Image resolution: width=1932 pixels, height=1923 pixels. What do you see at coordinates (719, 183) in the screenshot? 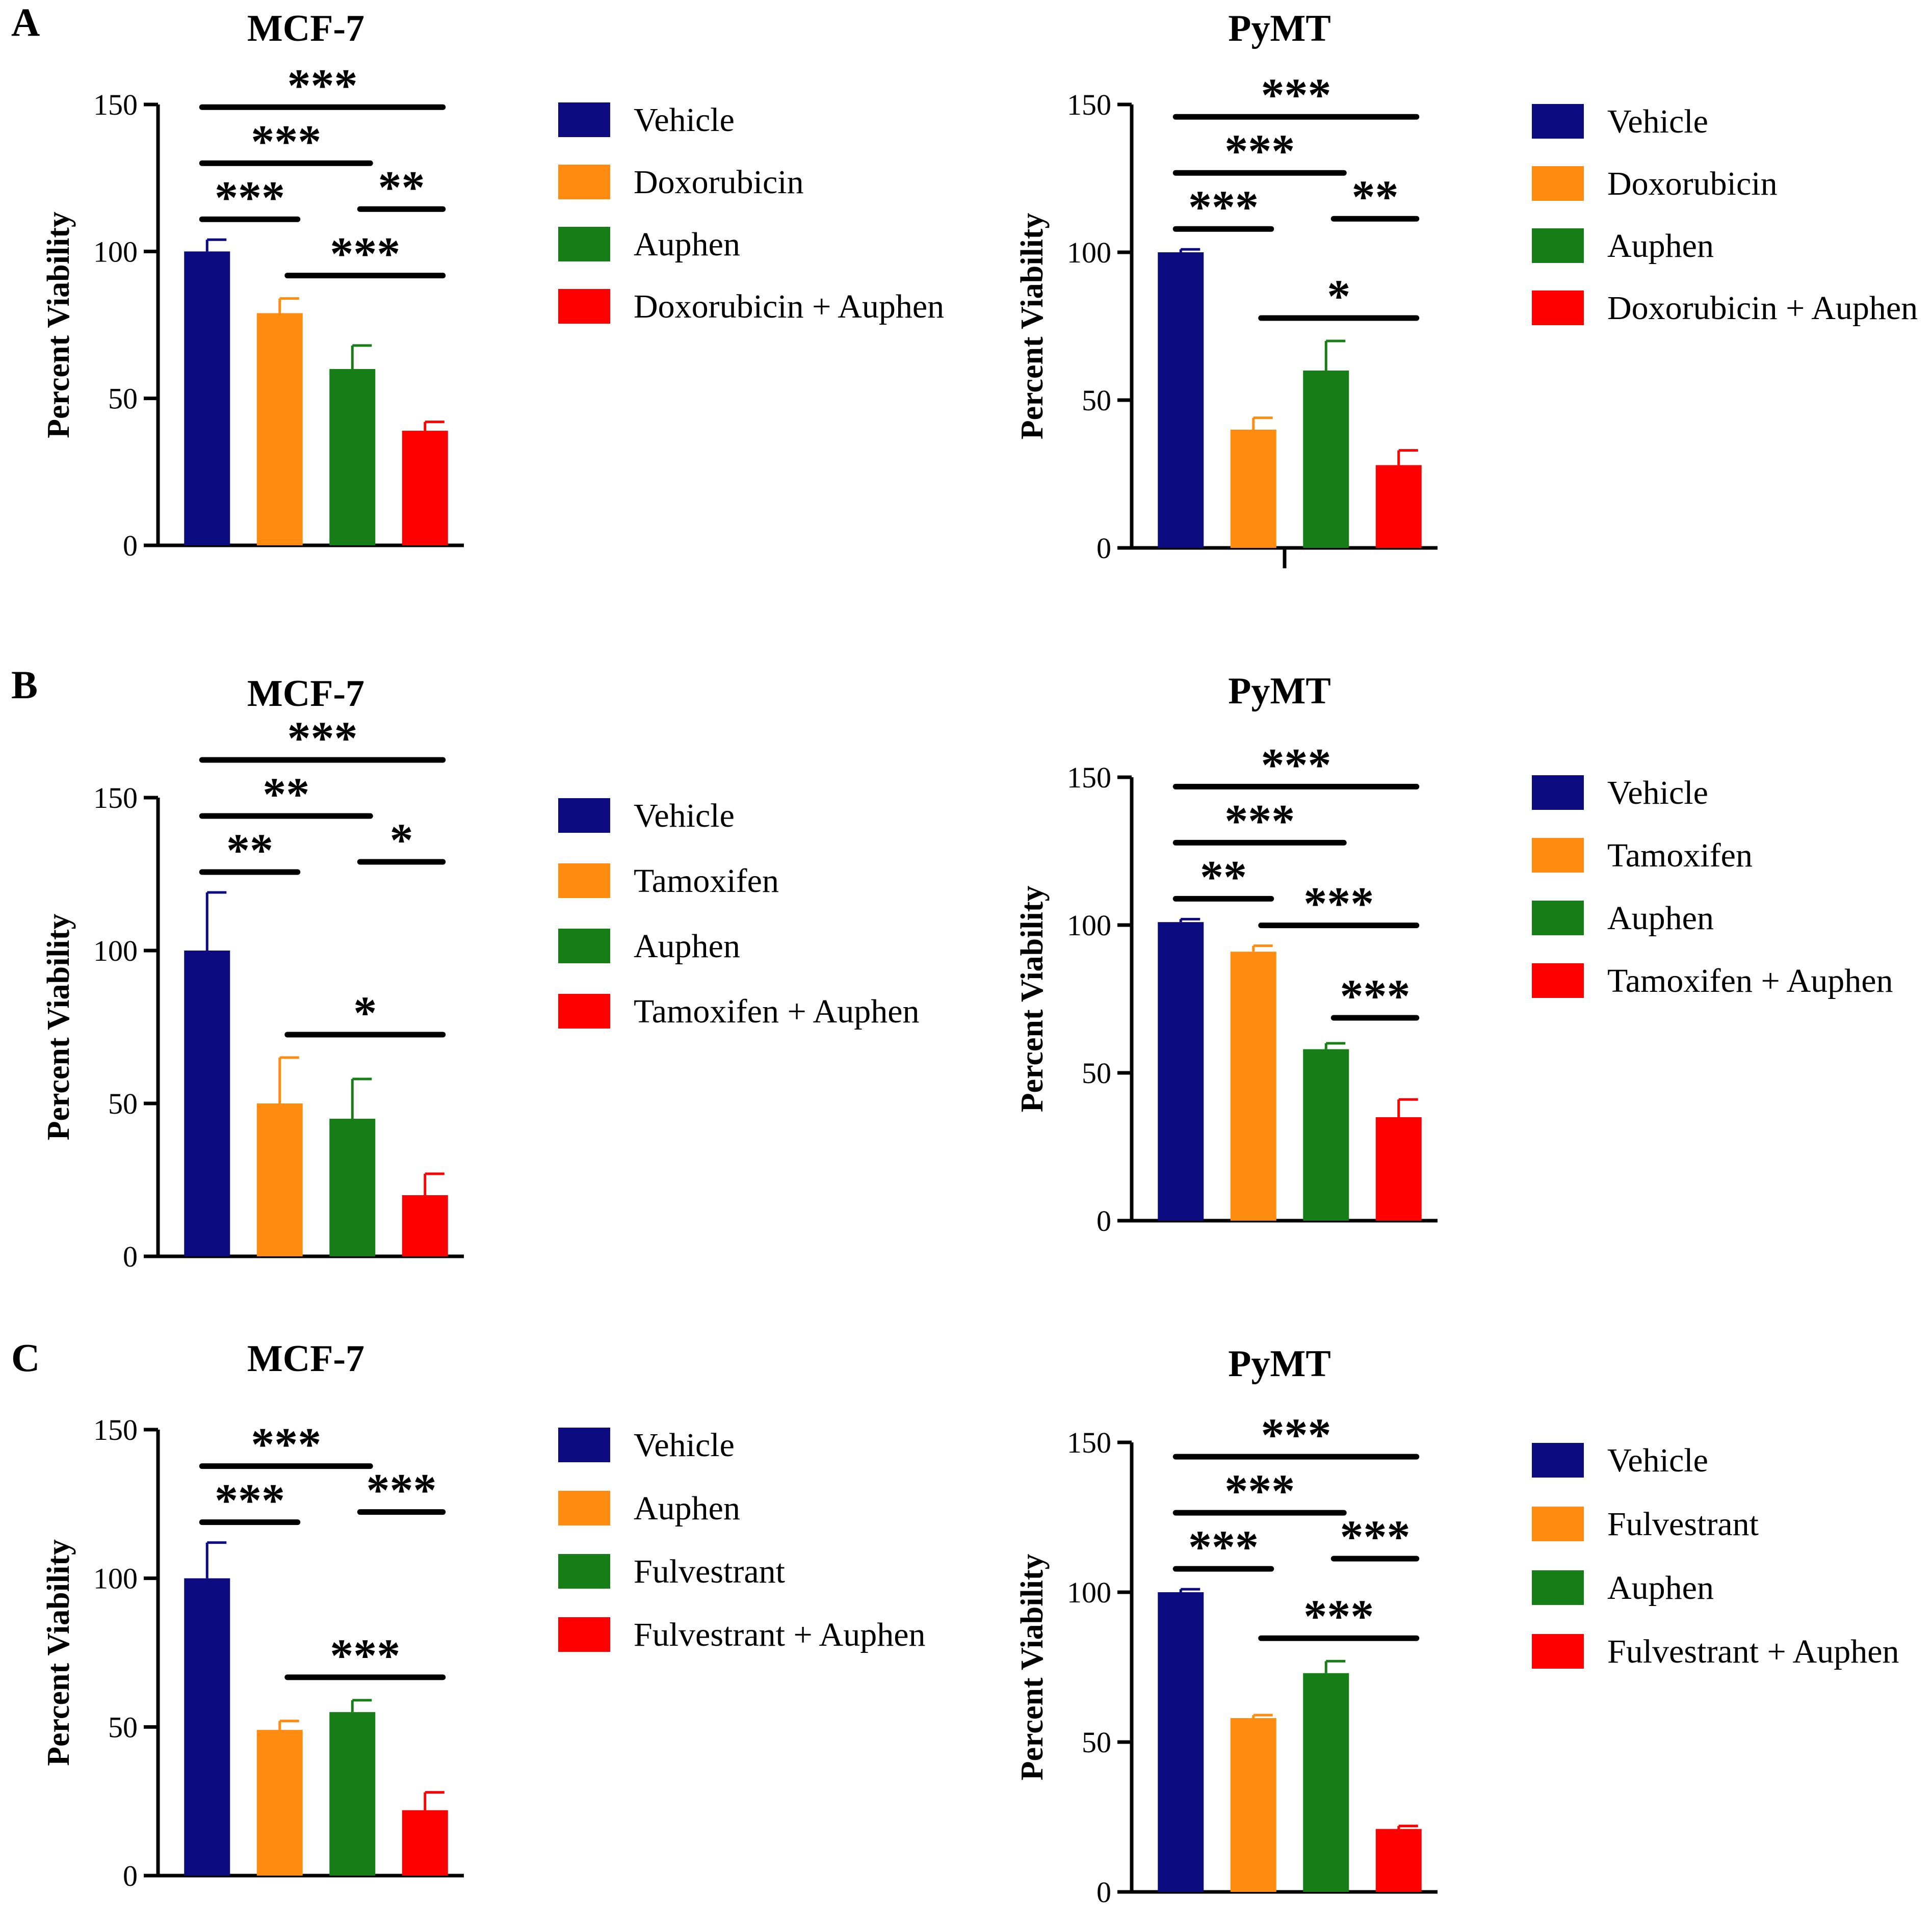
I see `legend-label: Doxorubicin` at bounding box center [719, 183].